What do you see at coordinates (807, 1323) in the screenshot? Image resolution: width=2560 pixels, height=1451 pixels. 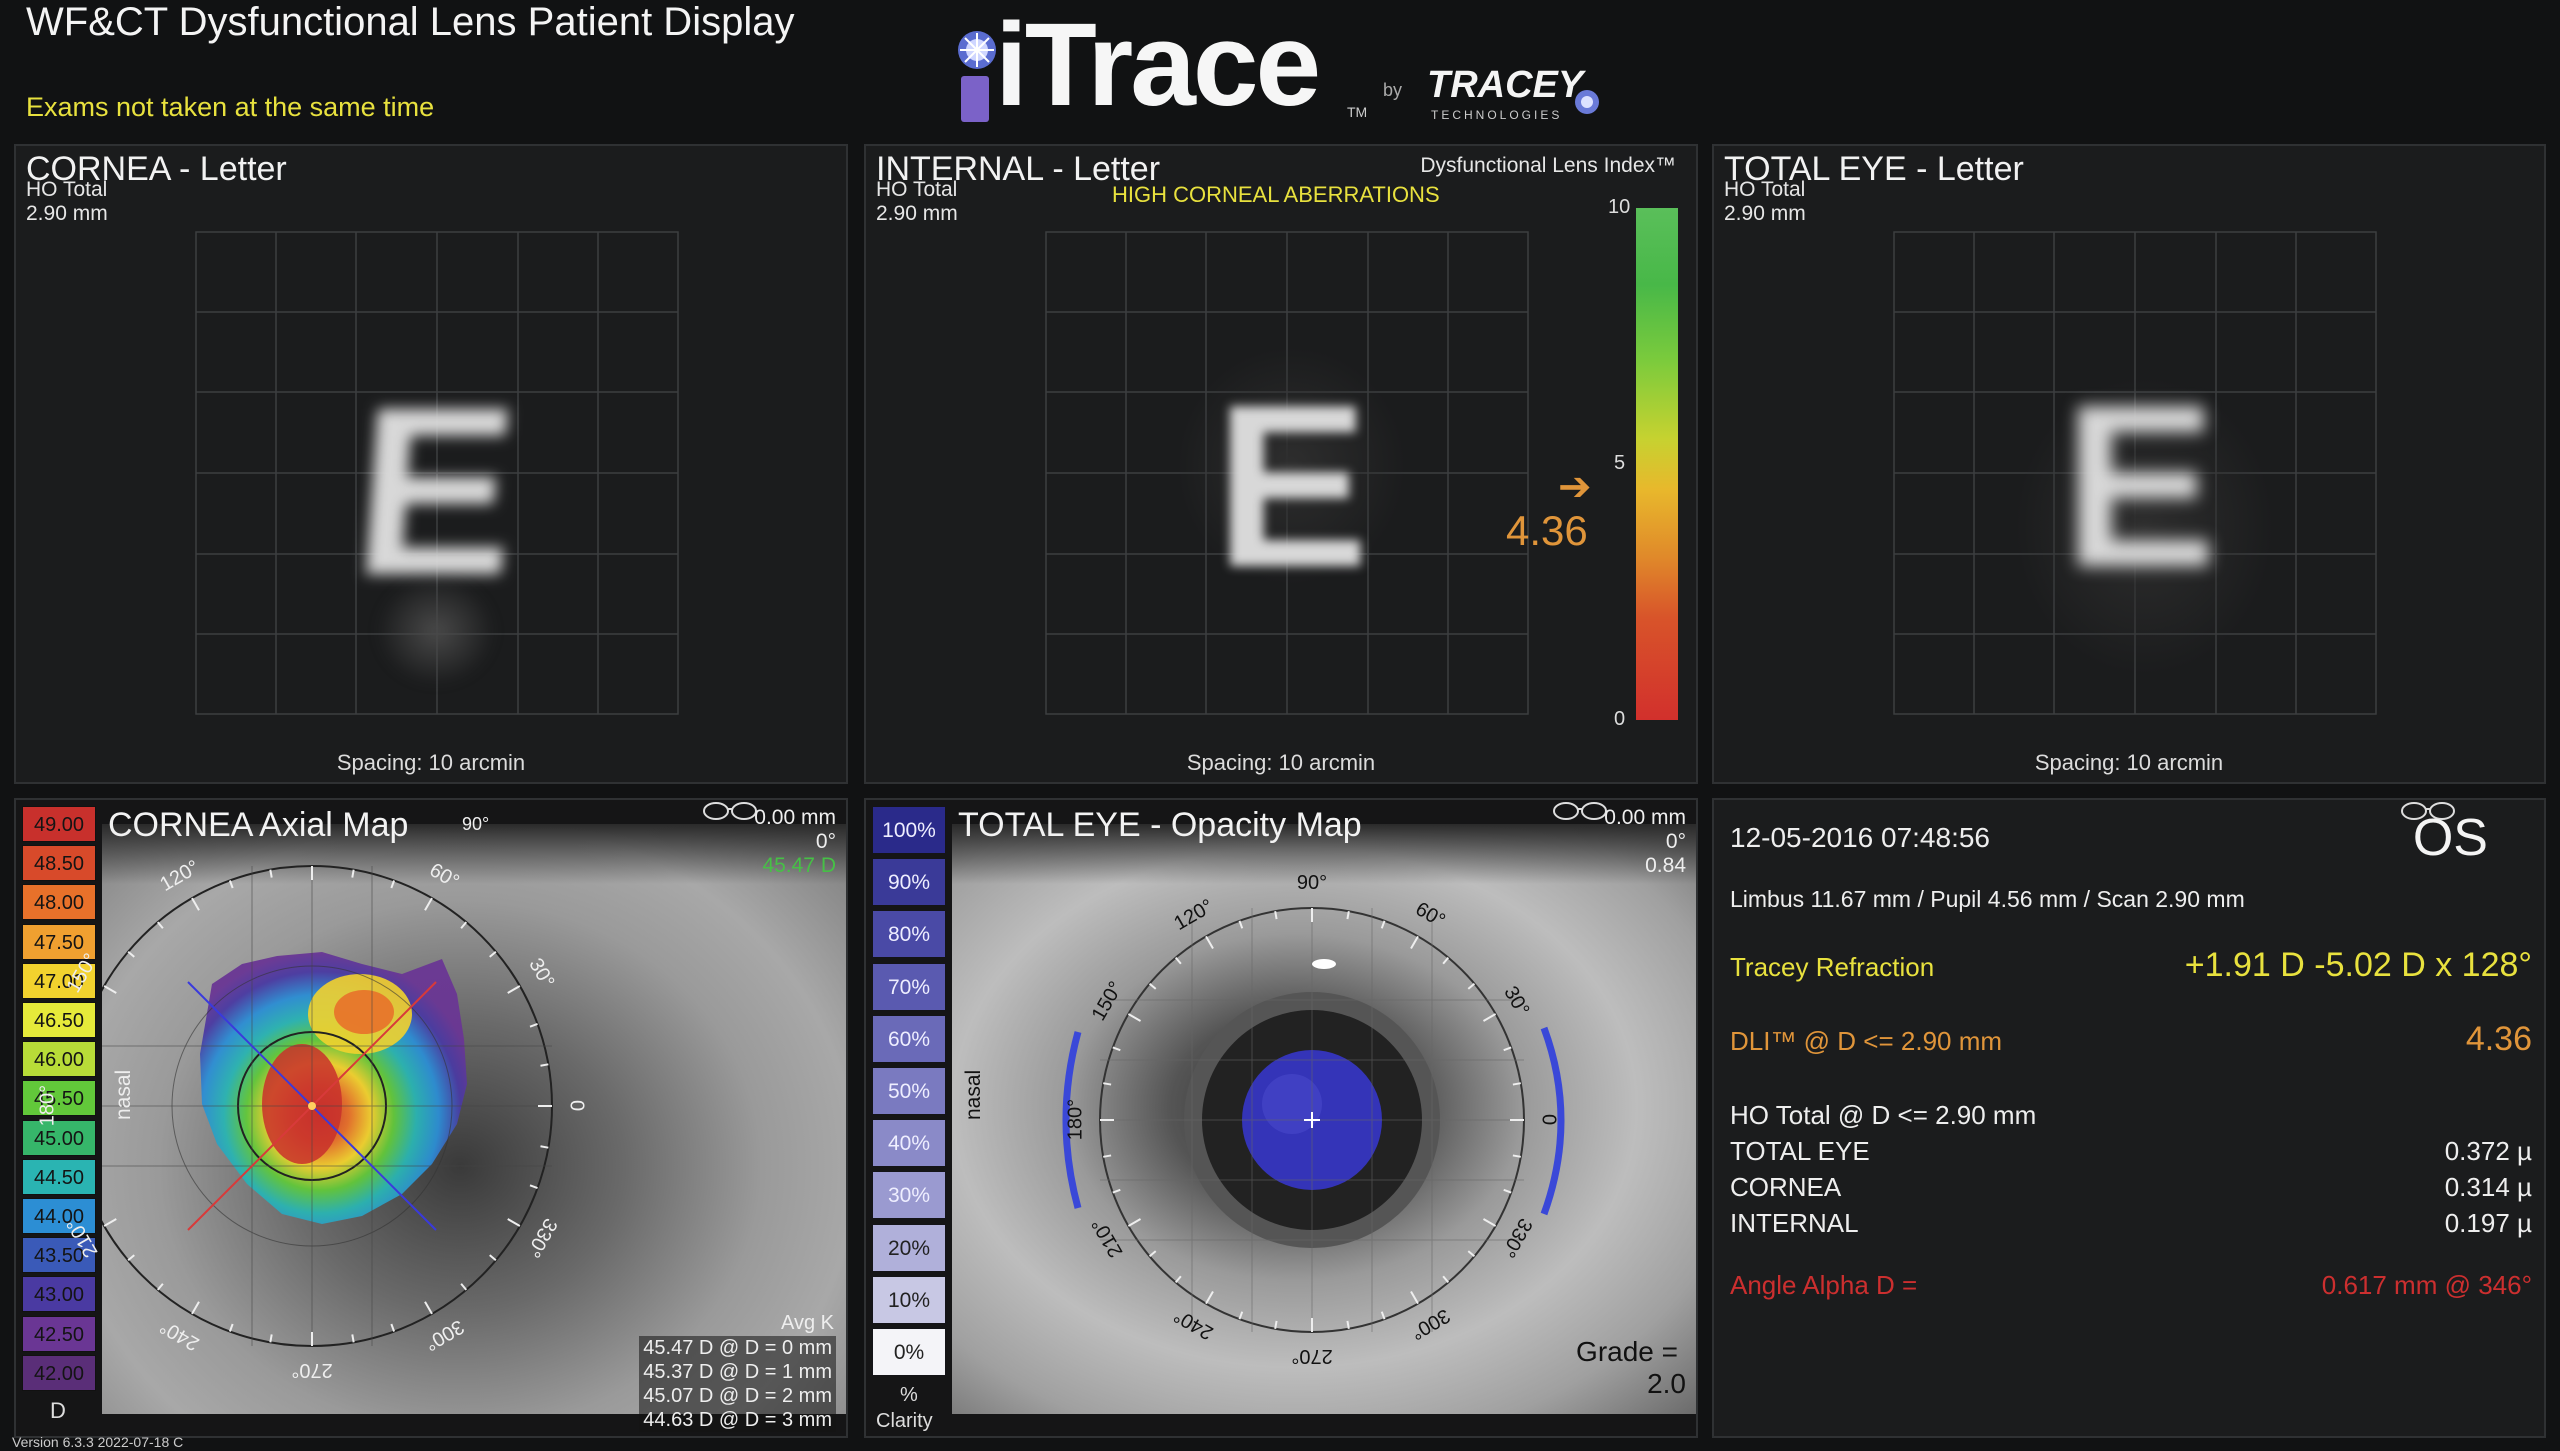 I see `avg-k-title: Avg K` at bounding box center [807, 1323].